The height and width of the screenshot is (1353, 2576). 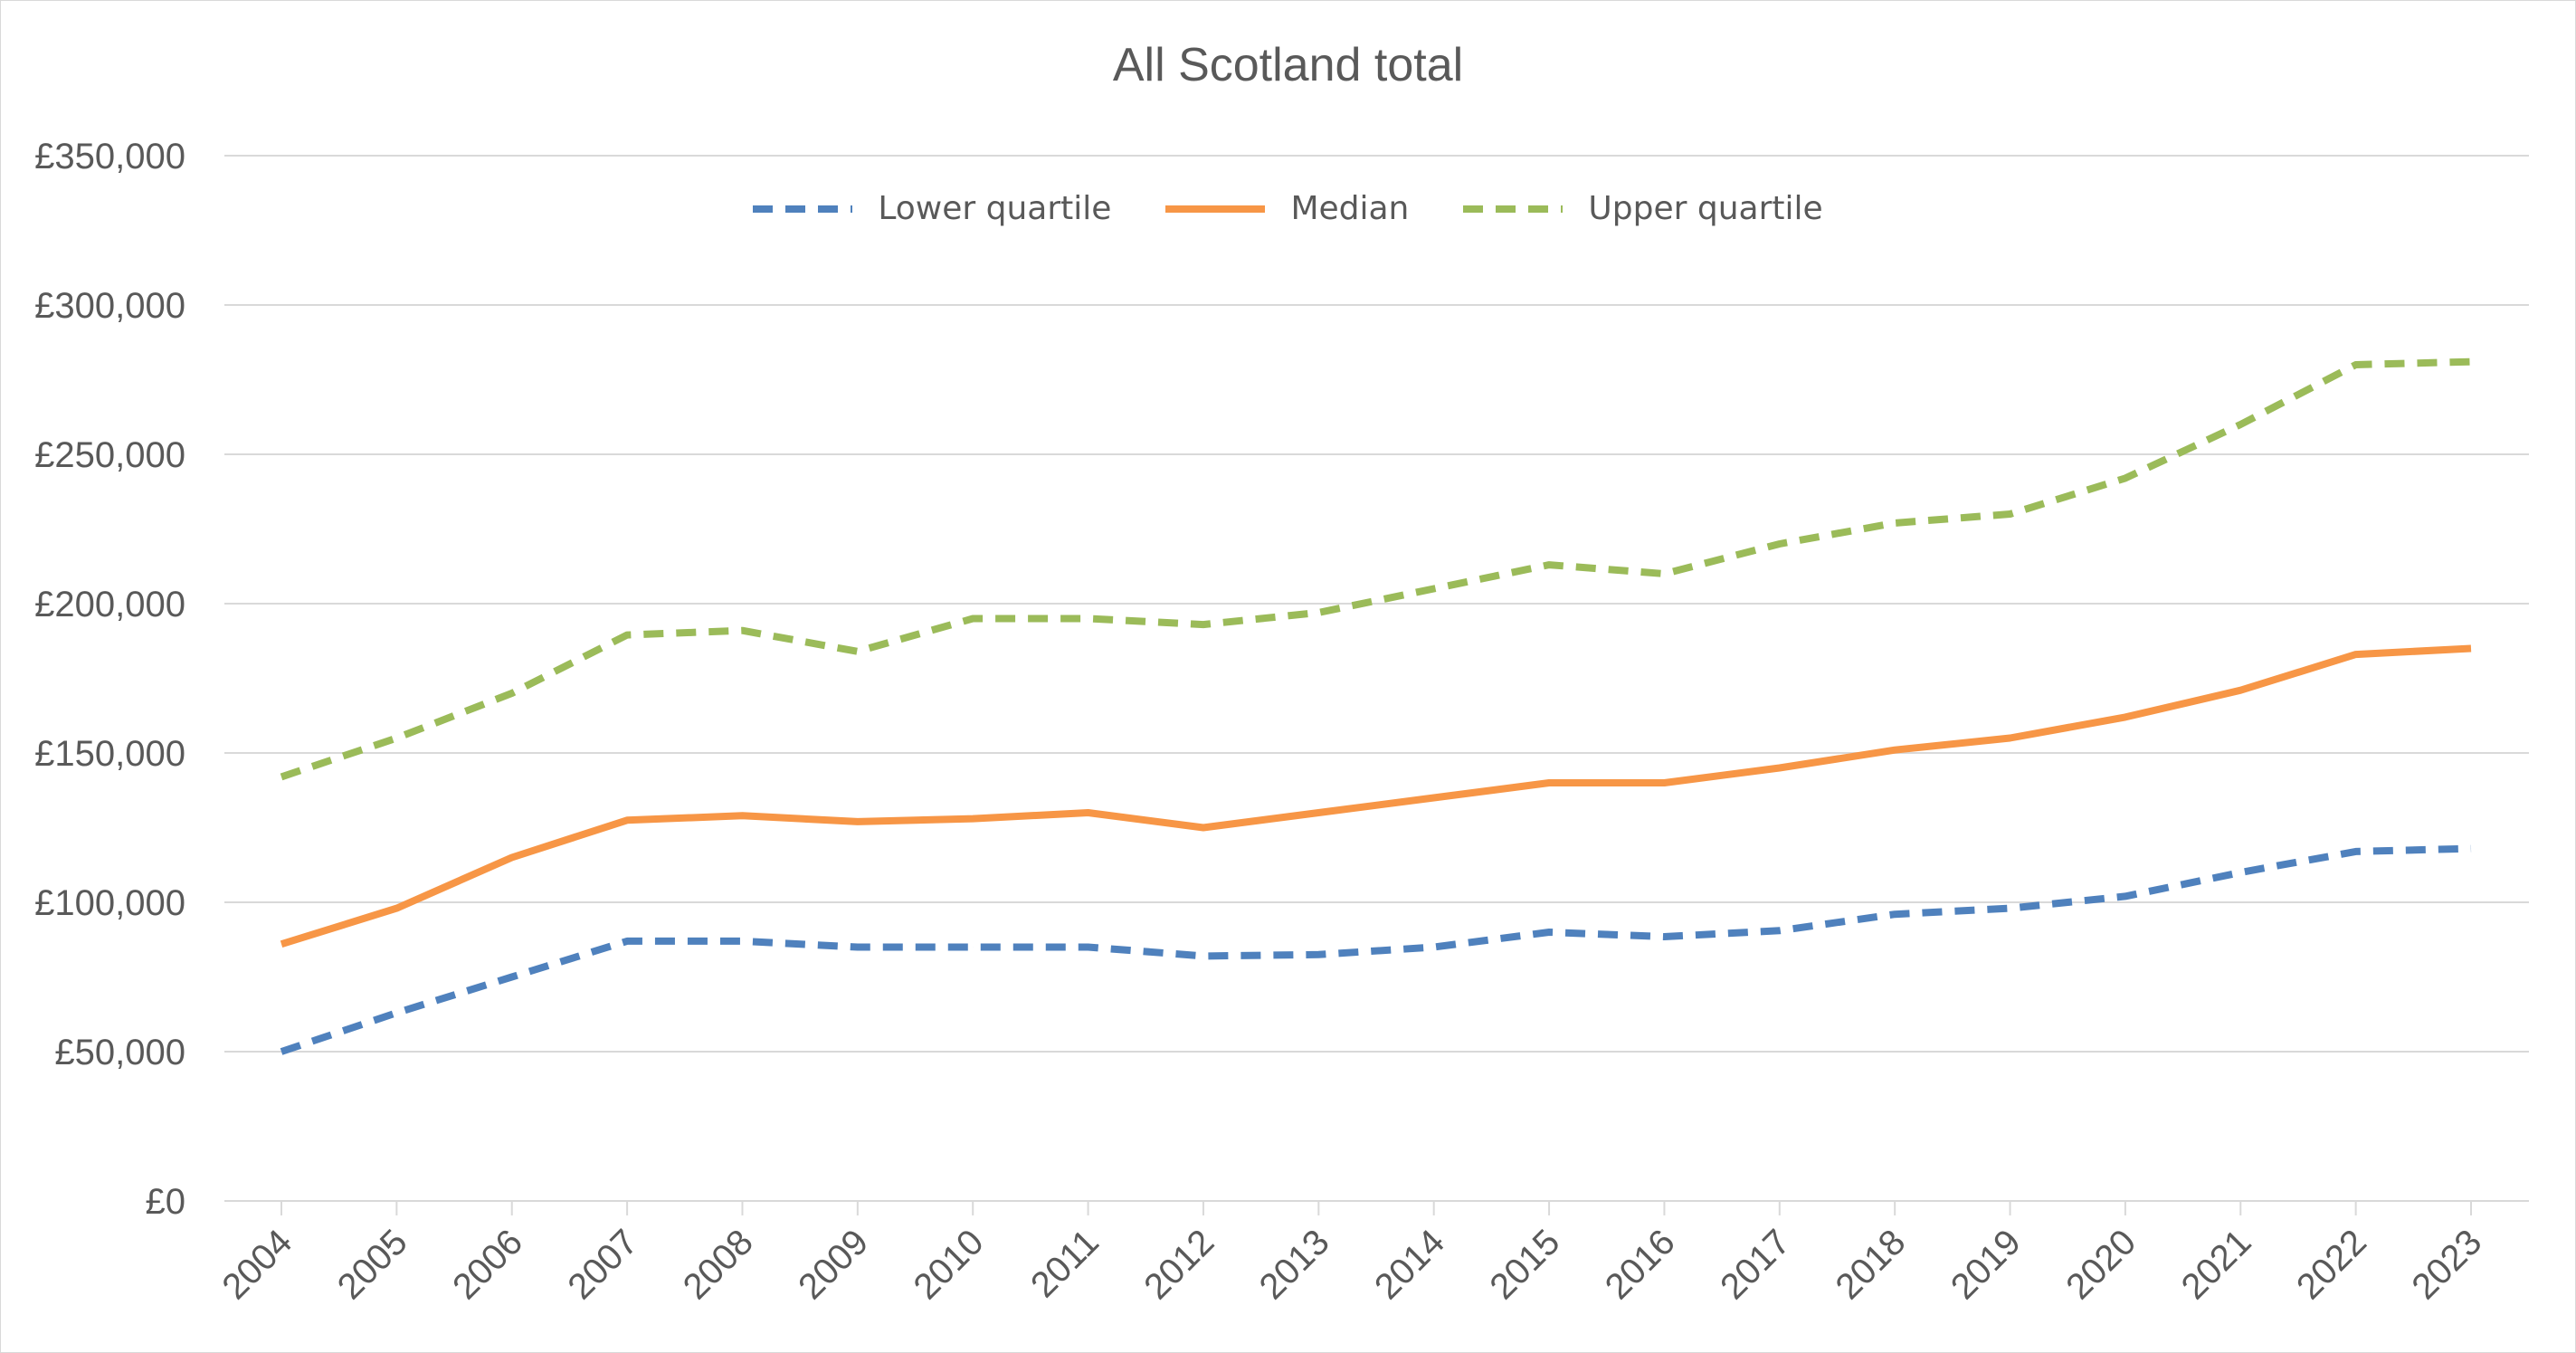 I want to click on y-tick-label: £150,000, so click(x=109, y=754).